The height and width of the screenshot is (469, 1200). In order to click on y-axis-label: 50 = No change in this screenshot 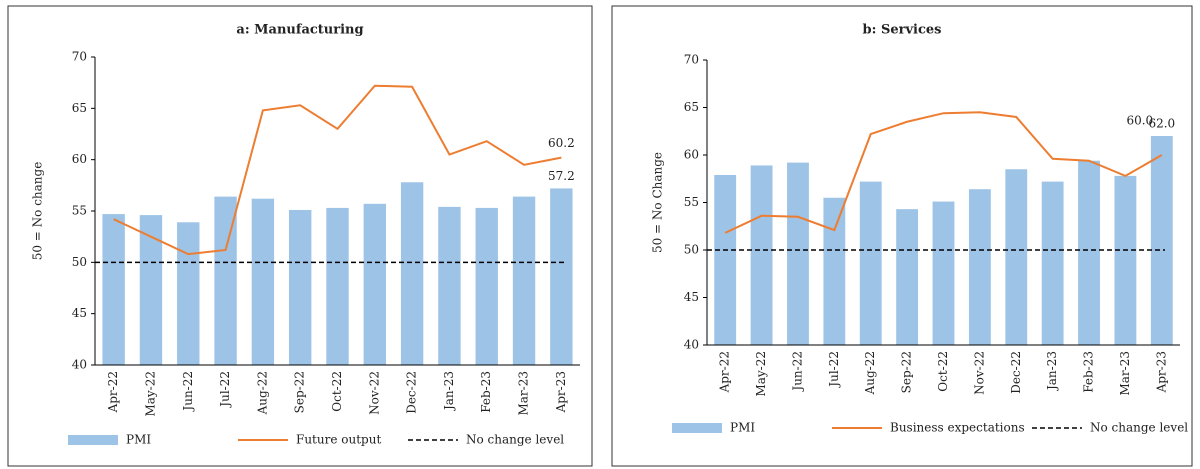, I will do `click(38, 211)`.